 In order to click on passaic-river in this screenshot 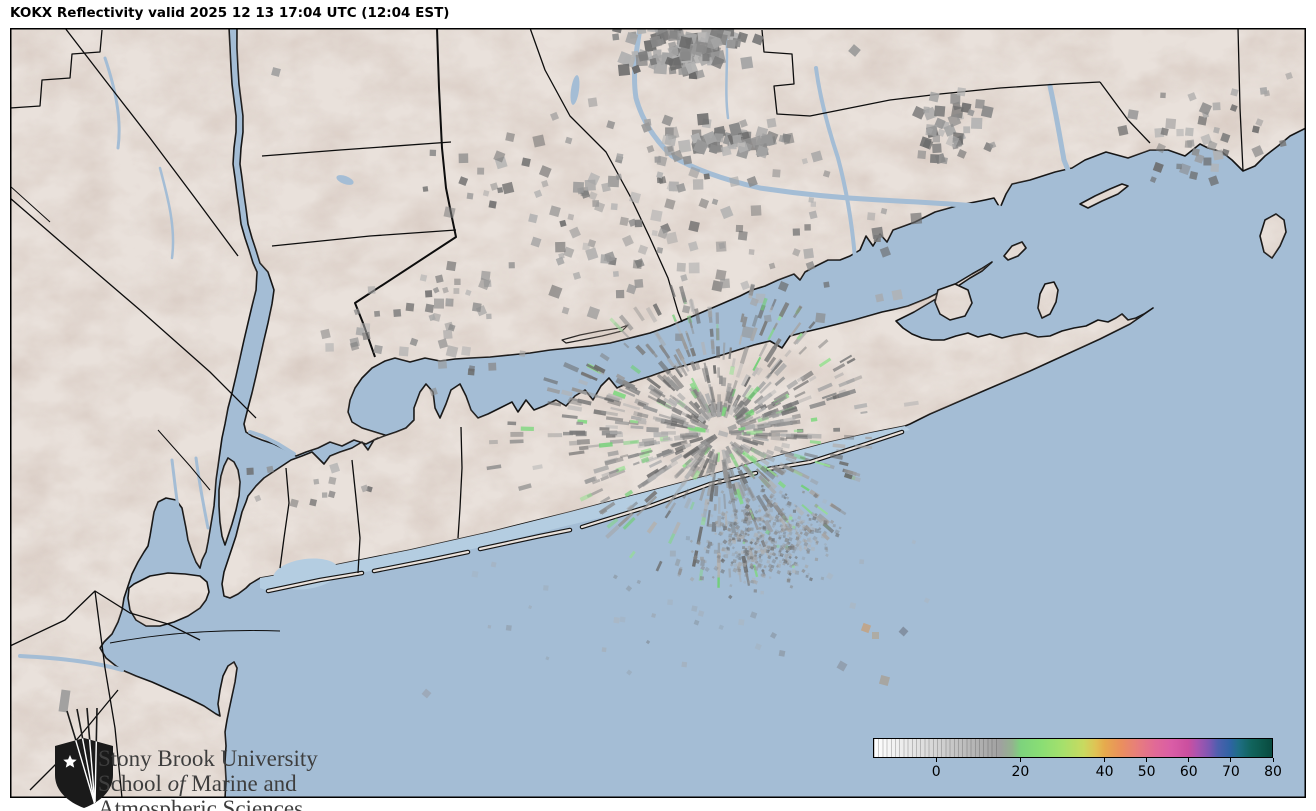, I will do `click(177, 496)`.